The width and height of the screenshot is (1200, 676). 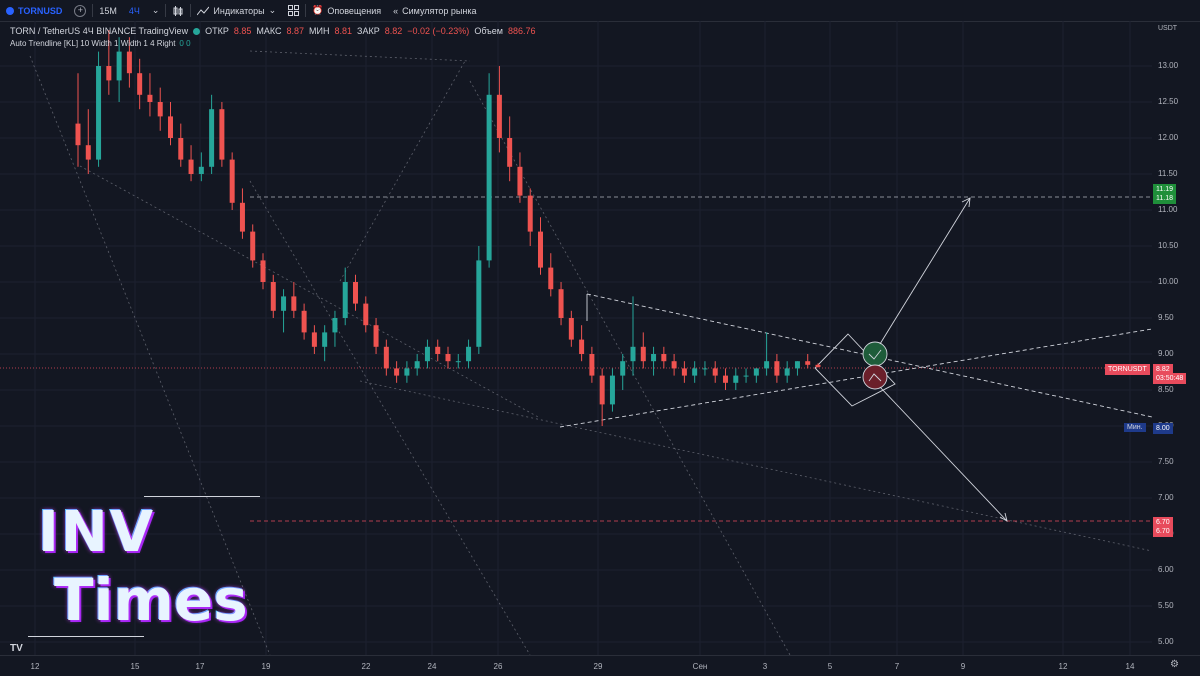 What do you see at coordinates (16, 648) in the screenshot?
I see `tradingview-logo-icon: TV` at bounding box center [16, 648].